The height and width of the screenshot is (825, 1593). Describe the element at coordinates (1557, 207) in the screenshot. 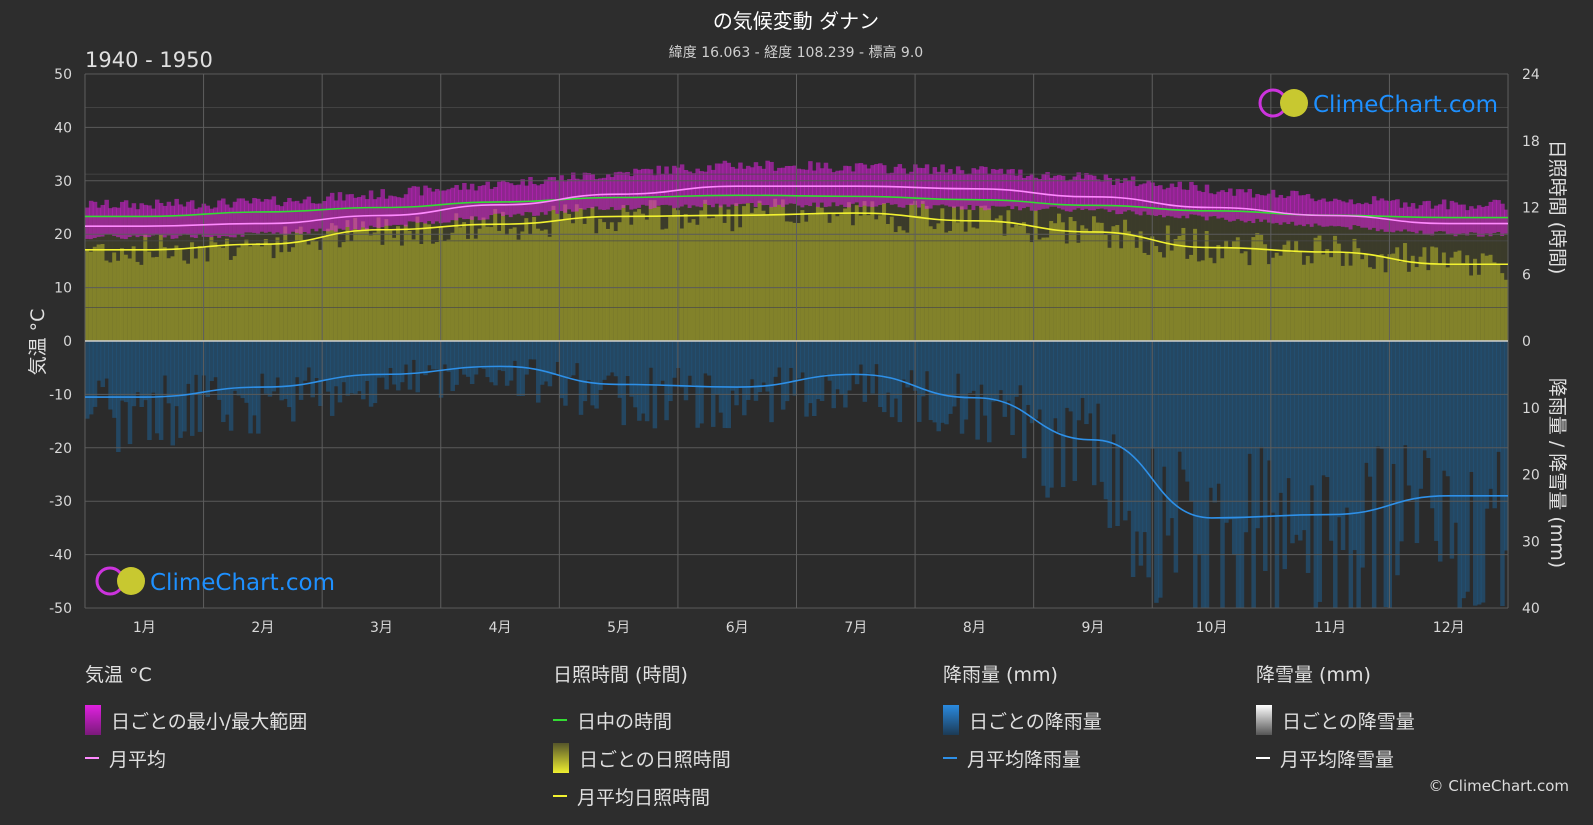

I see `right-axis-top-label: 日照時間 (時間)` at that location.